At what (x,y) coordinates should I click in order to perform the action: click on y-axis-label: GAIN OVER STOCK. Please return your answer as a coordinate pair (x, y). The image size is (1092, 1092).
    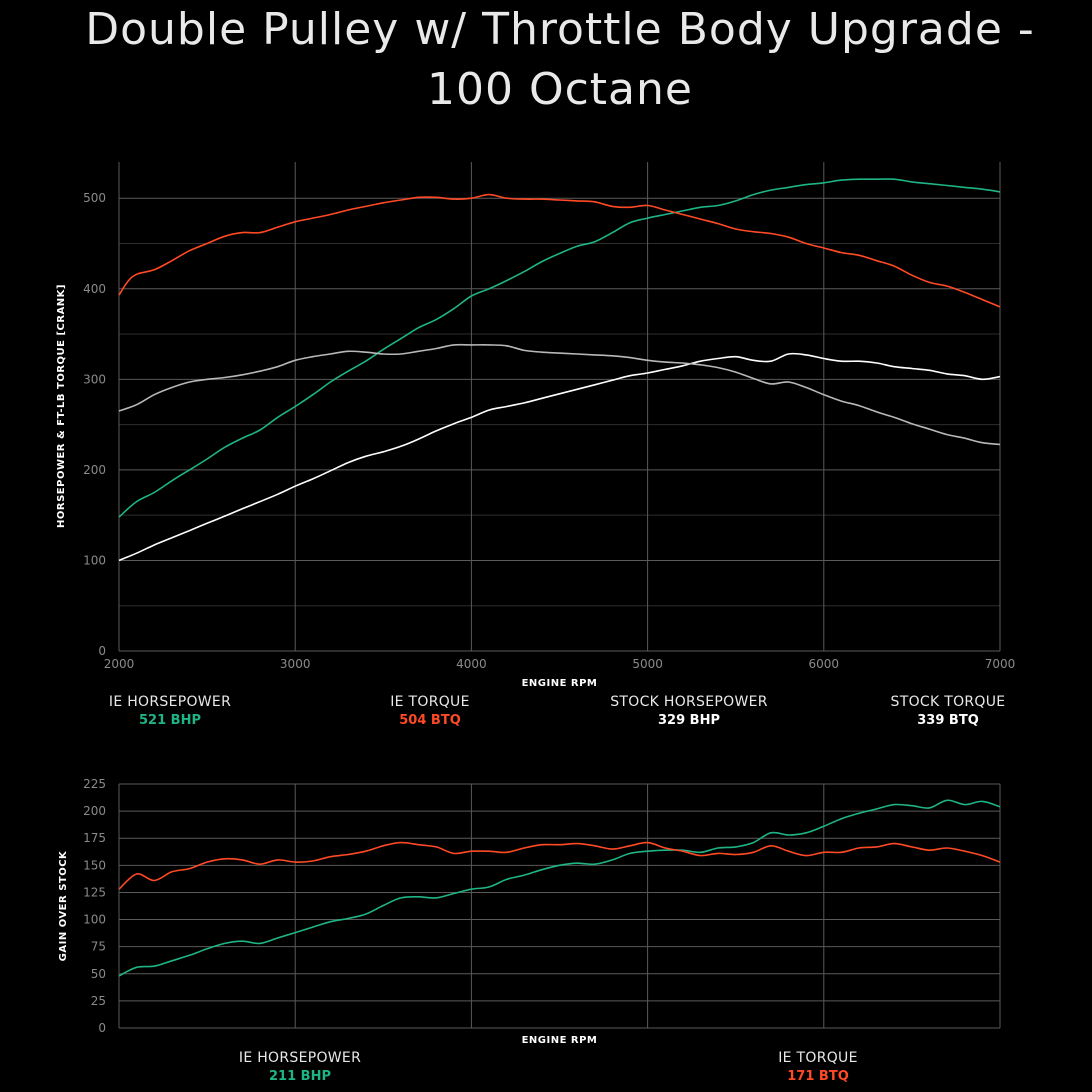
    Looking at the image, I should click on (63, 905).